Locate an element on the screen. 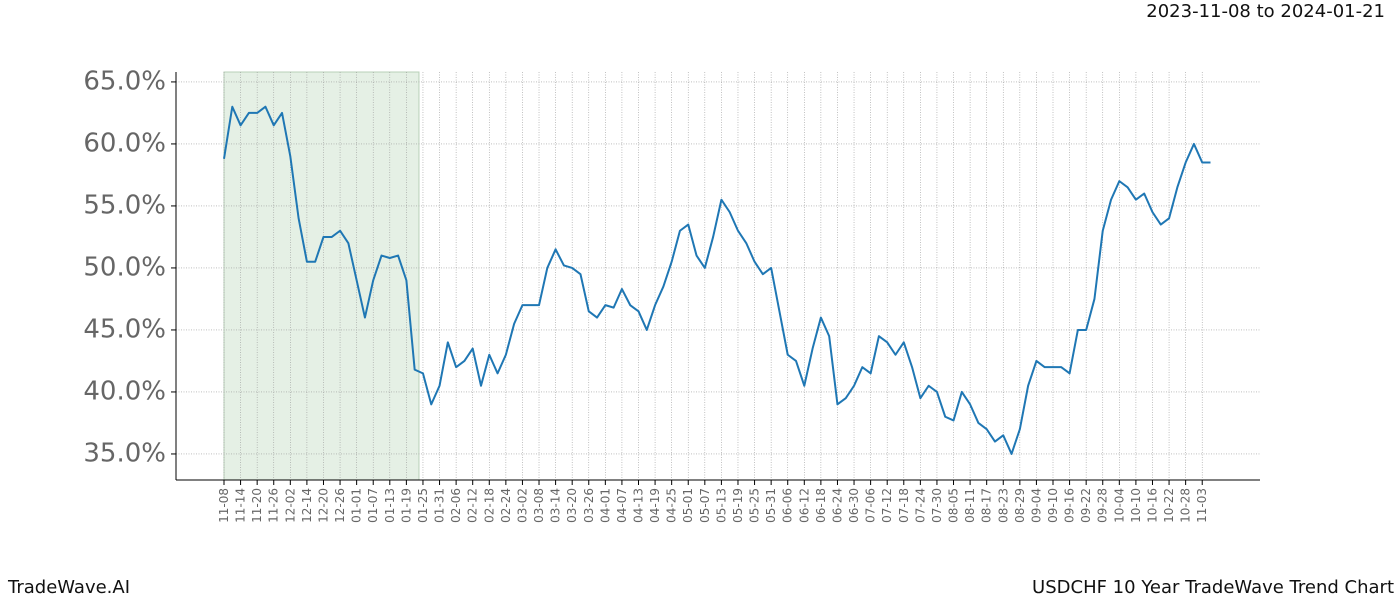 The image size is (1400, 600). x-tick-label: 12-20 is located at coordinates (323, 505).